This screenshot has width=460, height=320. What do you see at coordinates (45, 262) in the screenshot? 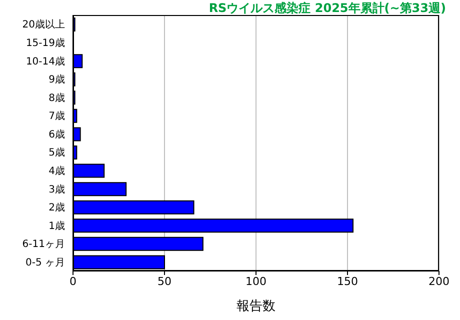
I see `y-tick-label: 0-5 ヶ月` at bounding box center [45, 262].